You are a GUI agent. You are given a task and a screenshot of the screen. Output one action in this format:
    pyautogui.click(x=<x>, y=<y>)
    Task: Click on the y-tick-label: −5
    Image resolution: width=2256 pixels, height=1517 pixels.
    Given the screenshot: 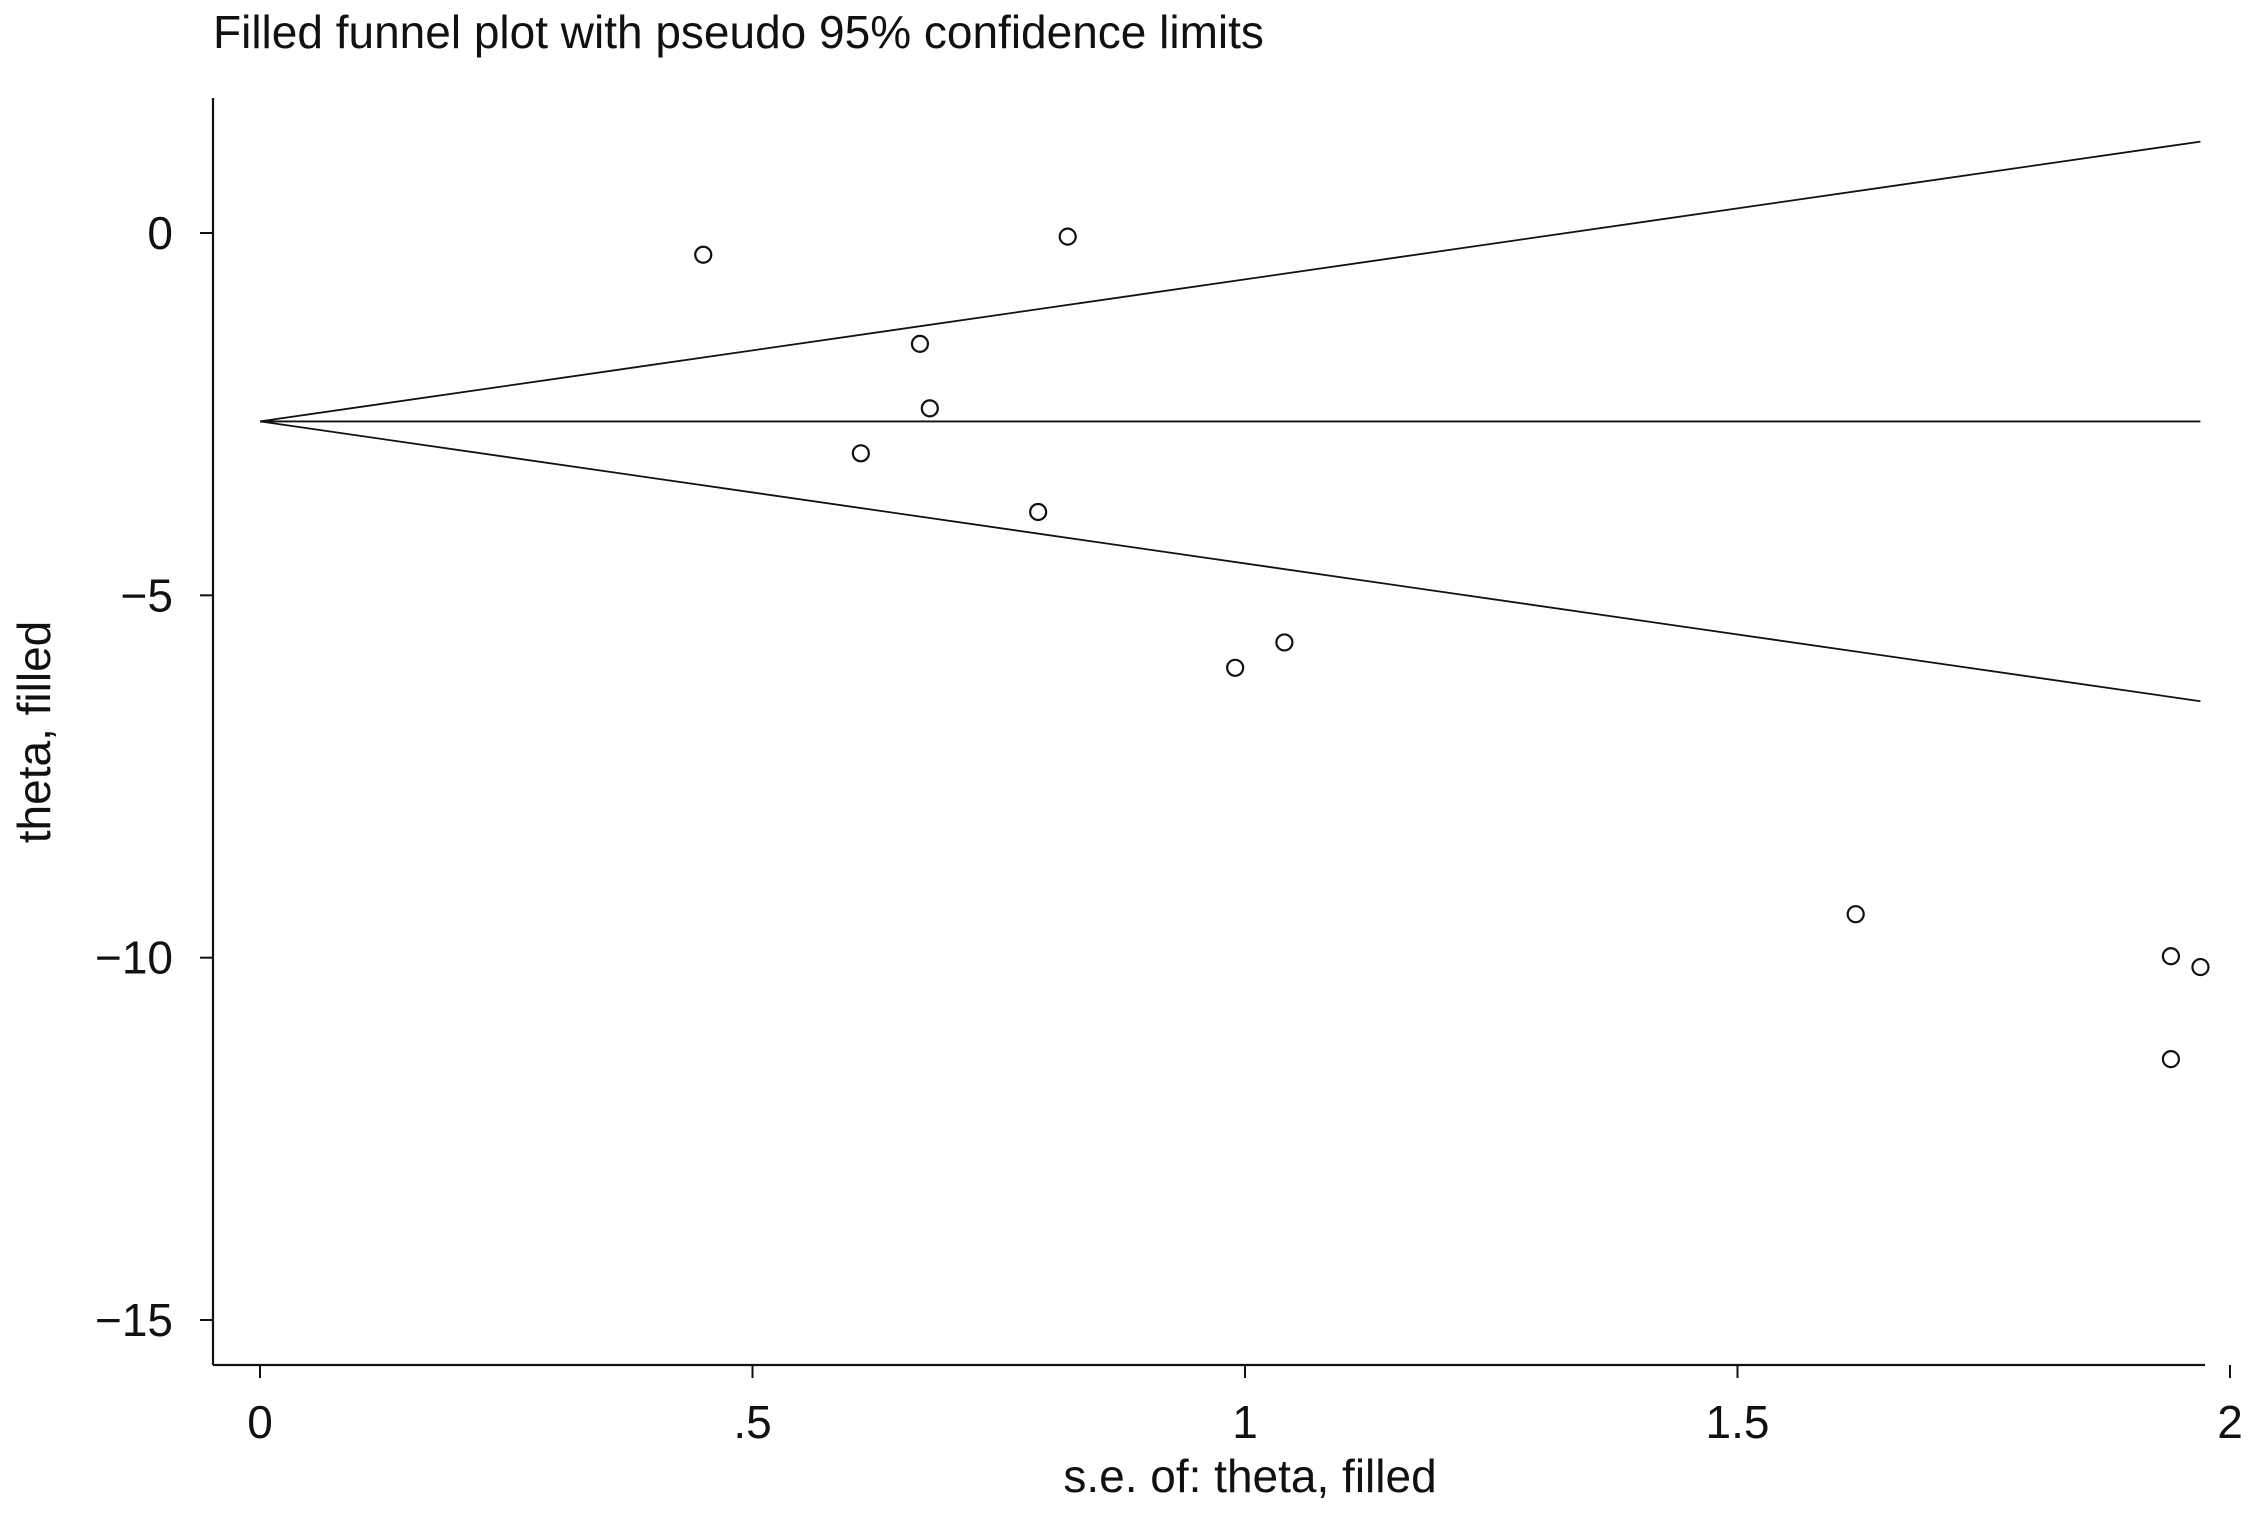 What is the action you would take?
    pyautogui.click(x=147, y=595)
    